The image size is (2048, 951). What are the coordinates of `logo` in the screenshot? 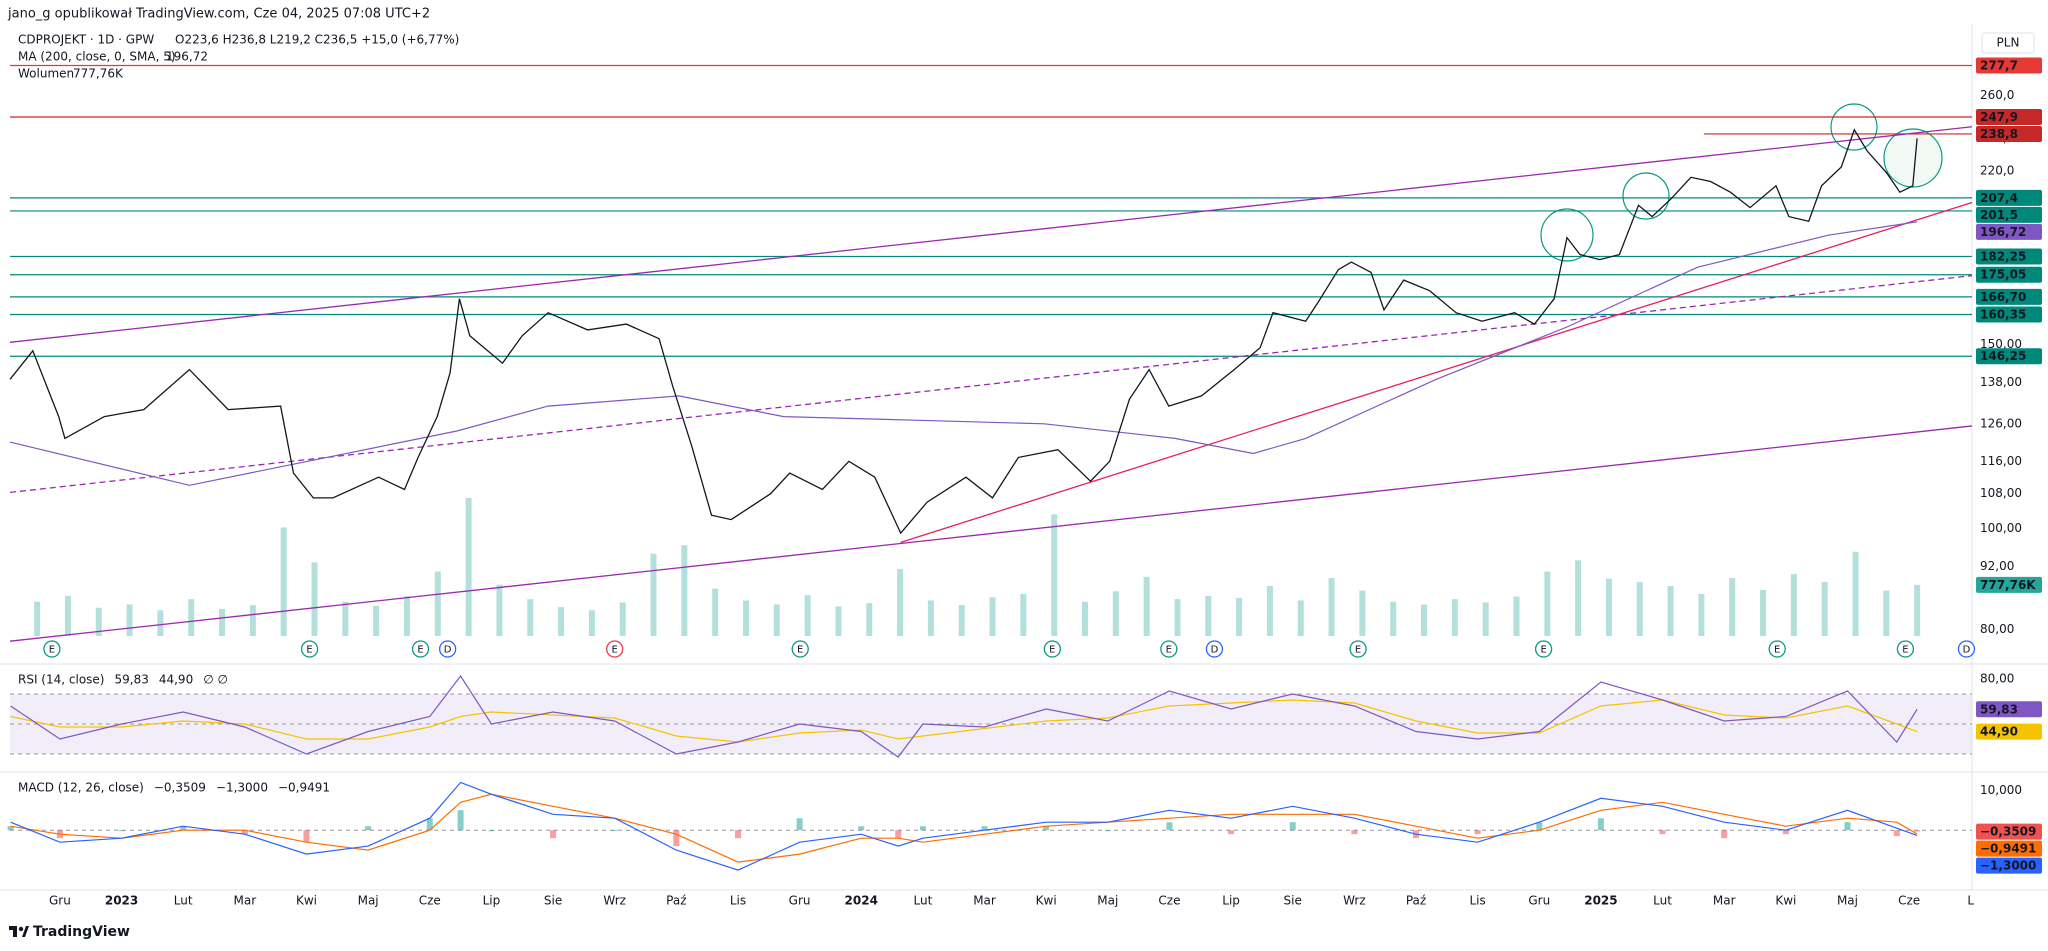 It's located at (19, 931).